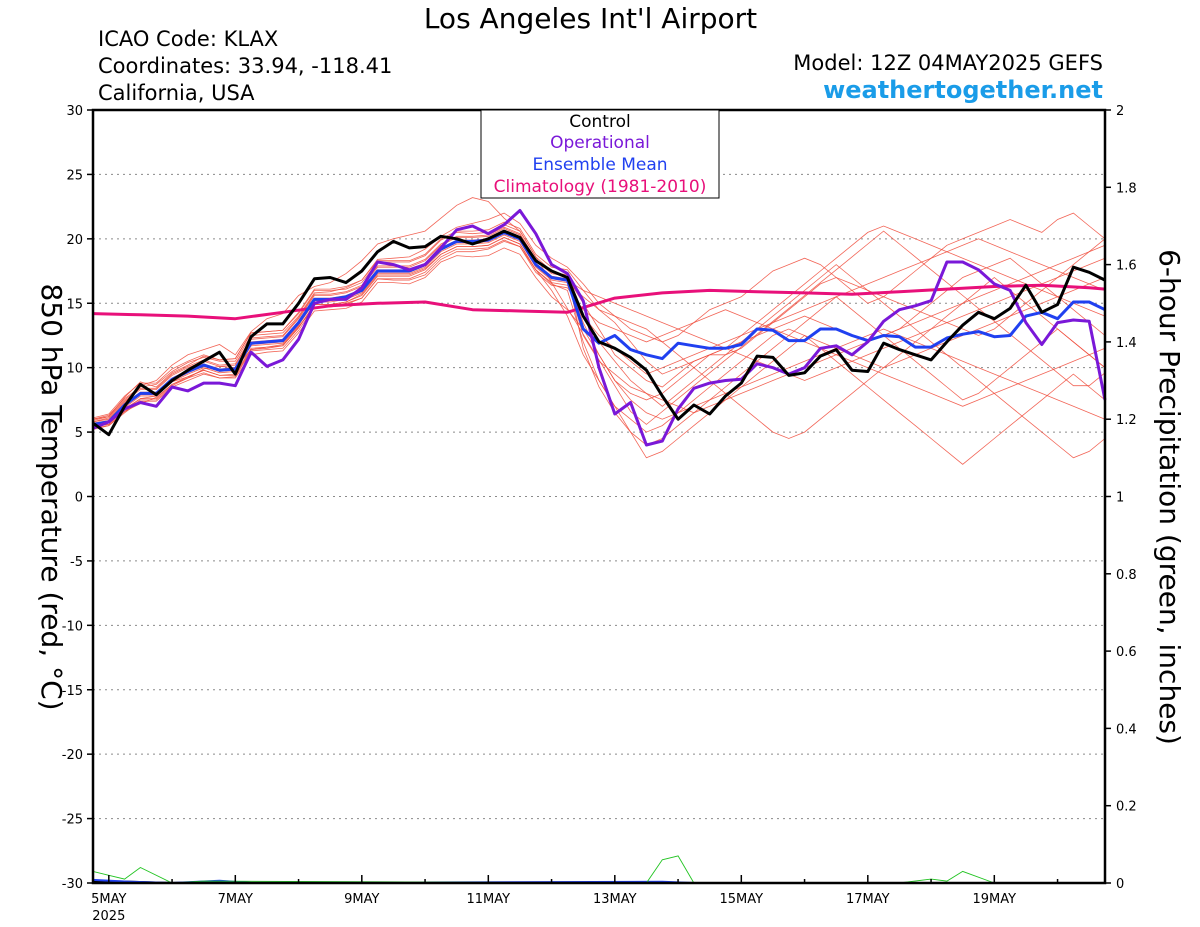  Describe the element at coordinates (599, 302) in the screenshot. I see `series-line` at that location.